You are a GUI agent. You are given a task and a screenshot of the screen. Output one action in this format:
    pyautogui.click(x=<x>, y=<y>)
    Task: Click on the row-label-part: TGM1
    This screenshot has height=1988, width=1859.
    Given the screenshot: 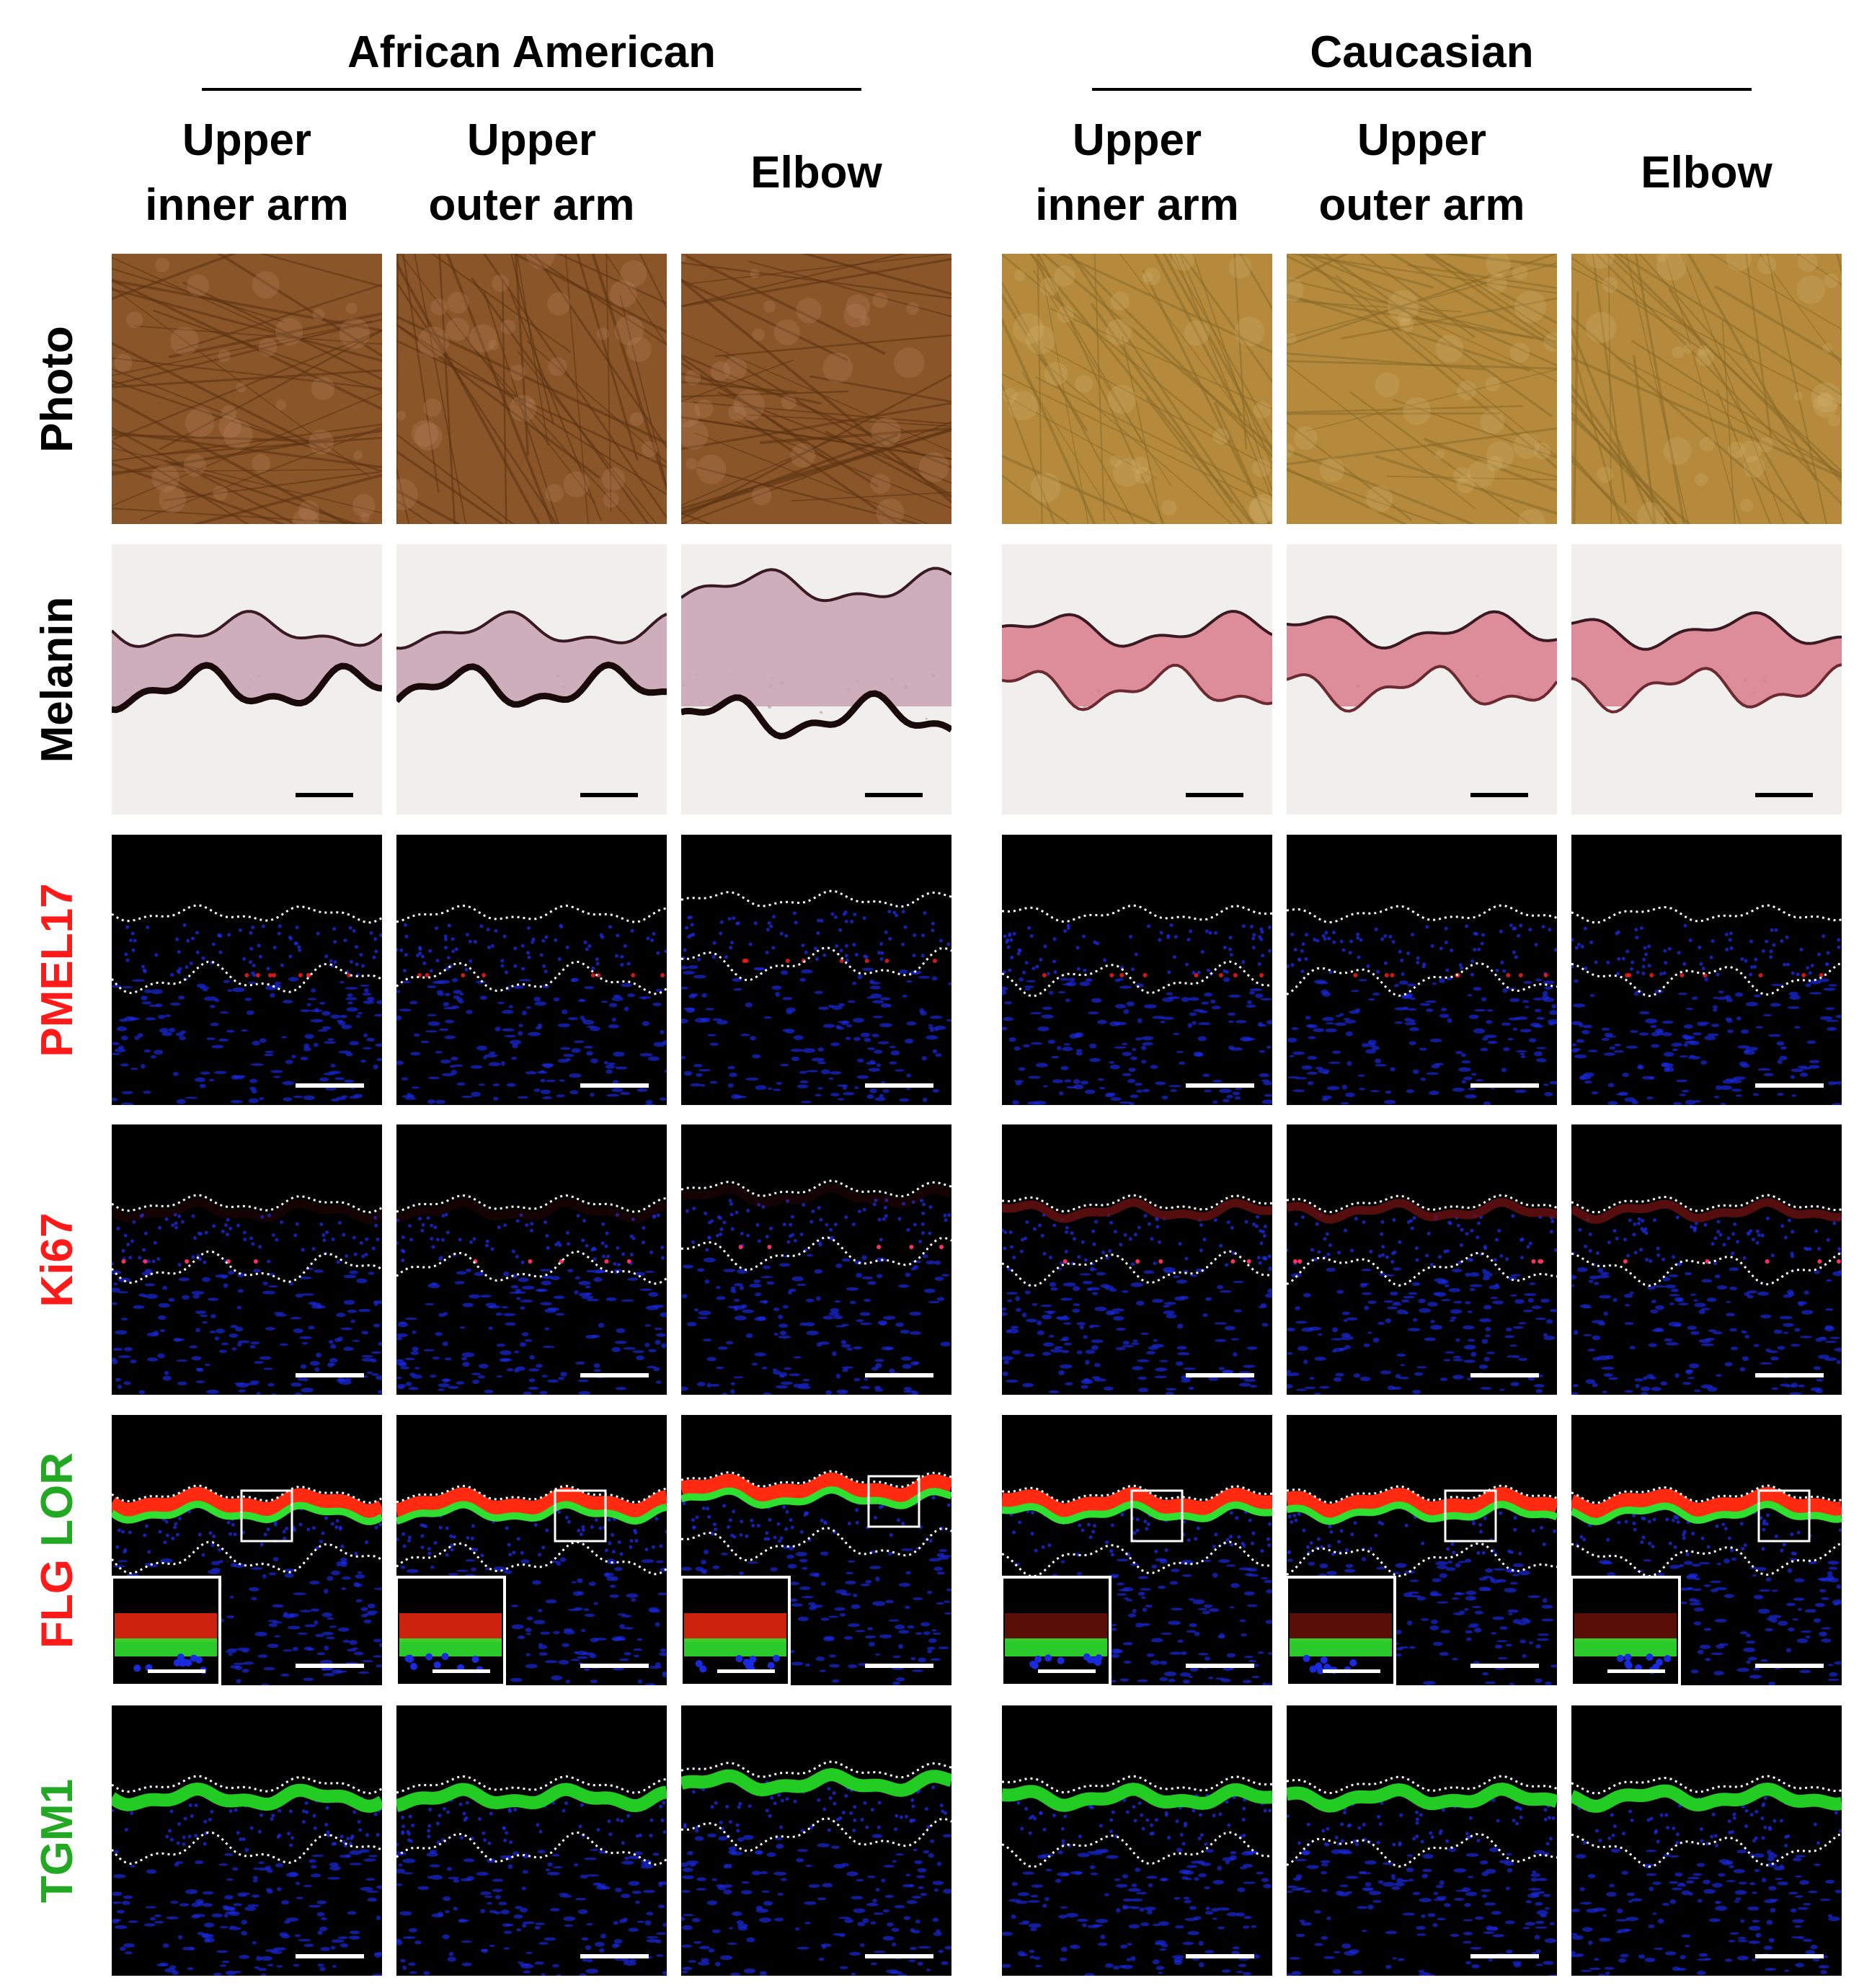 What is the action you would take?
    pyautogui.click(x=57, y=1840)
    